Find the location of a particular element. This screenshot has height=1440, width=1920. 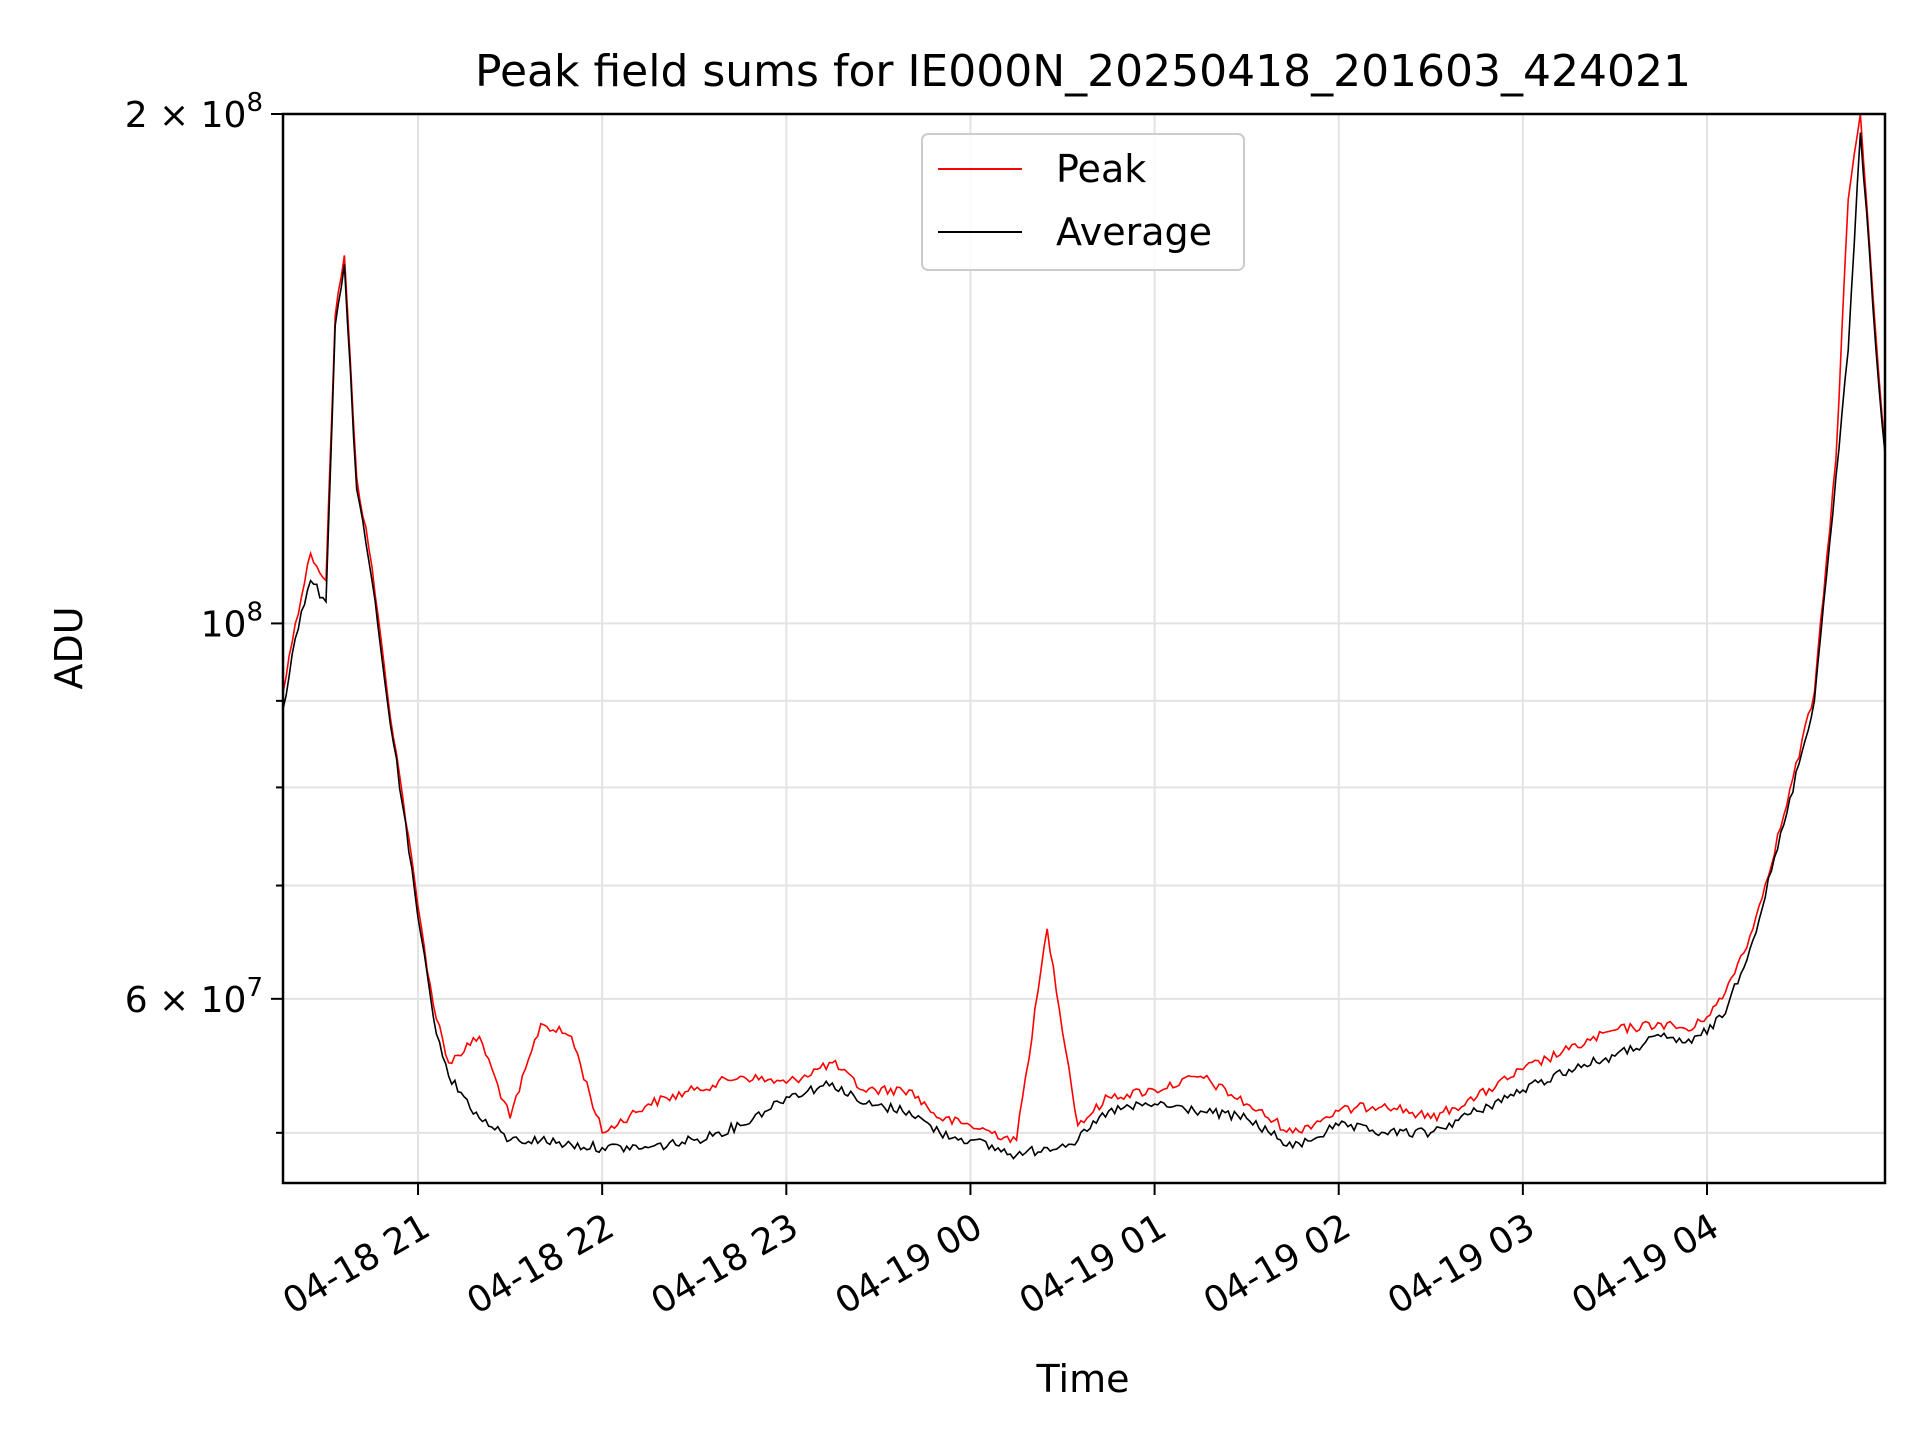

x-tick-label: 04-18 21 is located at coordinates (356, 1264).